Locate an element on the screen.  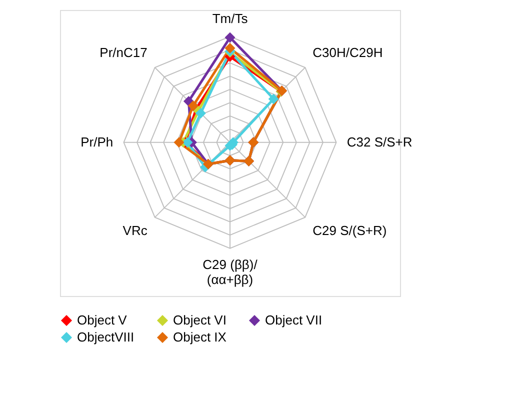
spoke-label: C32 S/S+R is located at coordinates (379, 142).